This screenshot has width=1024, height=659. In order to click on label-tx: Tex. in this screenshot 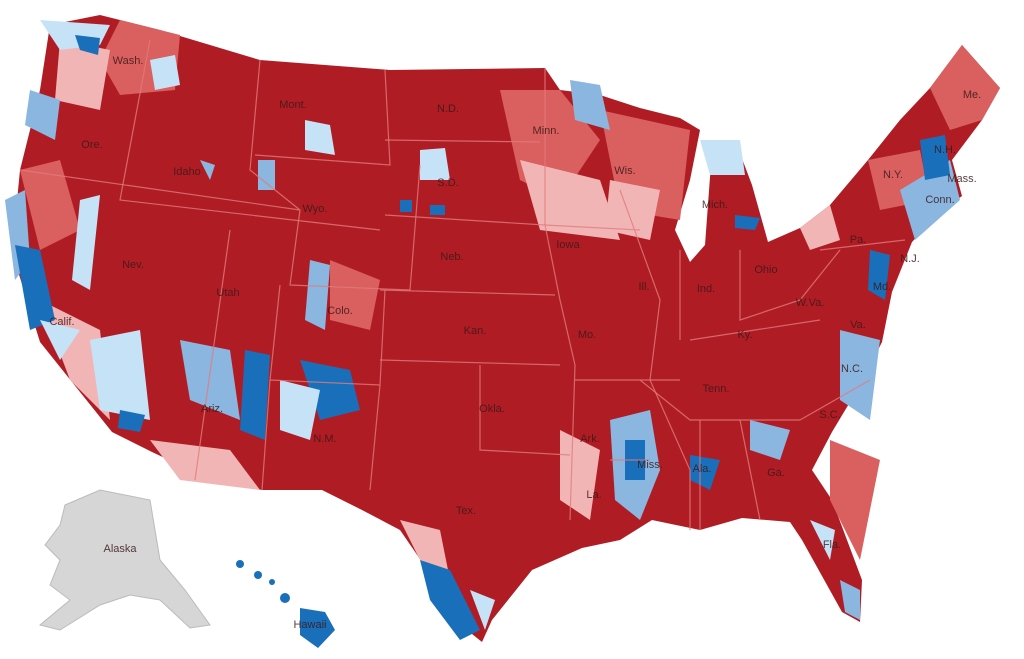, I will do `click(466, 511)`.